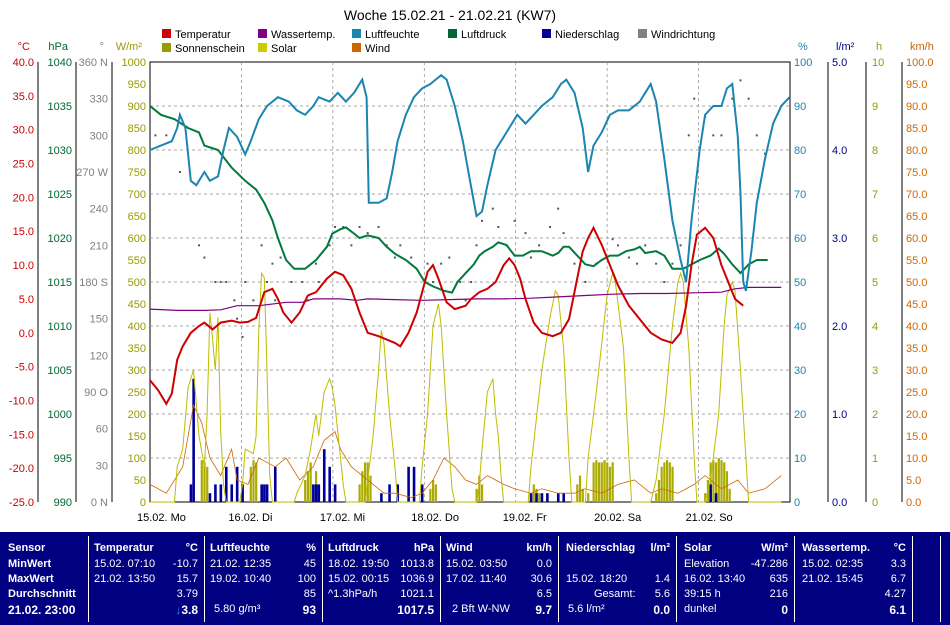 The image size is (950, 625). I want to click on axis-tick-rain: 2.0, so click(839, 327).